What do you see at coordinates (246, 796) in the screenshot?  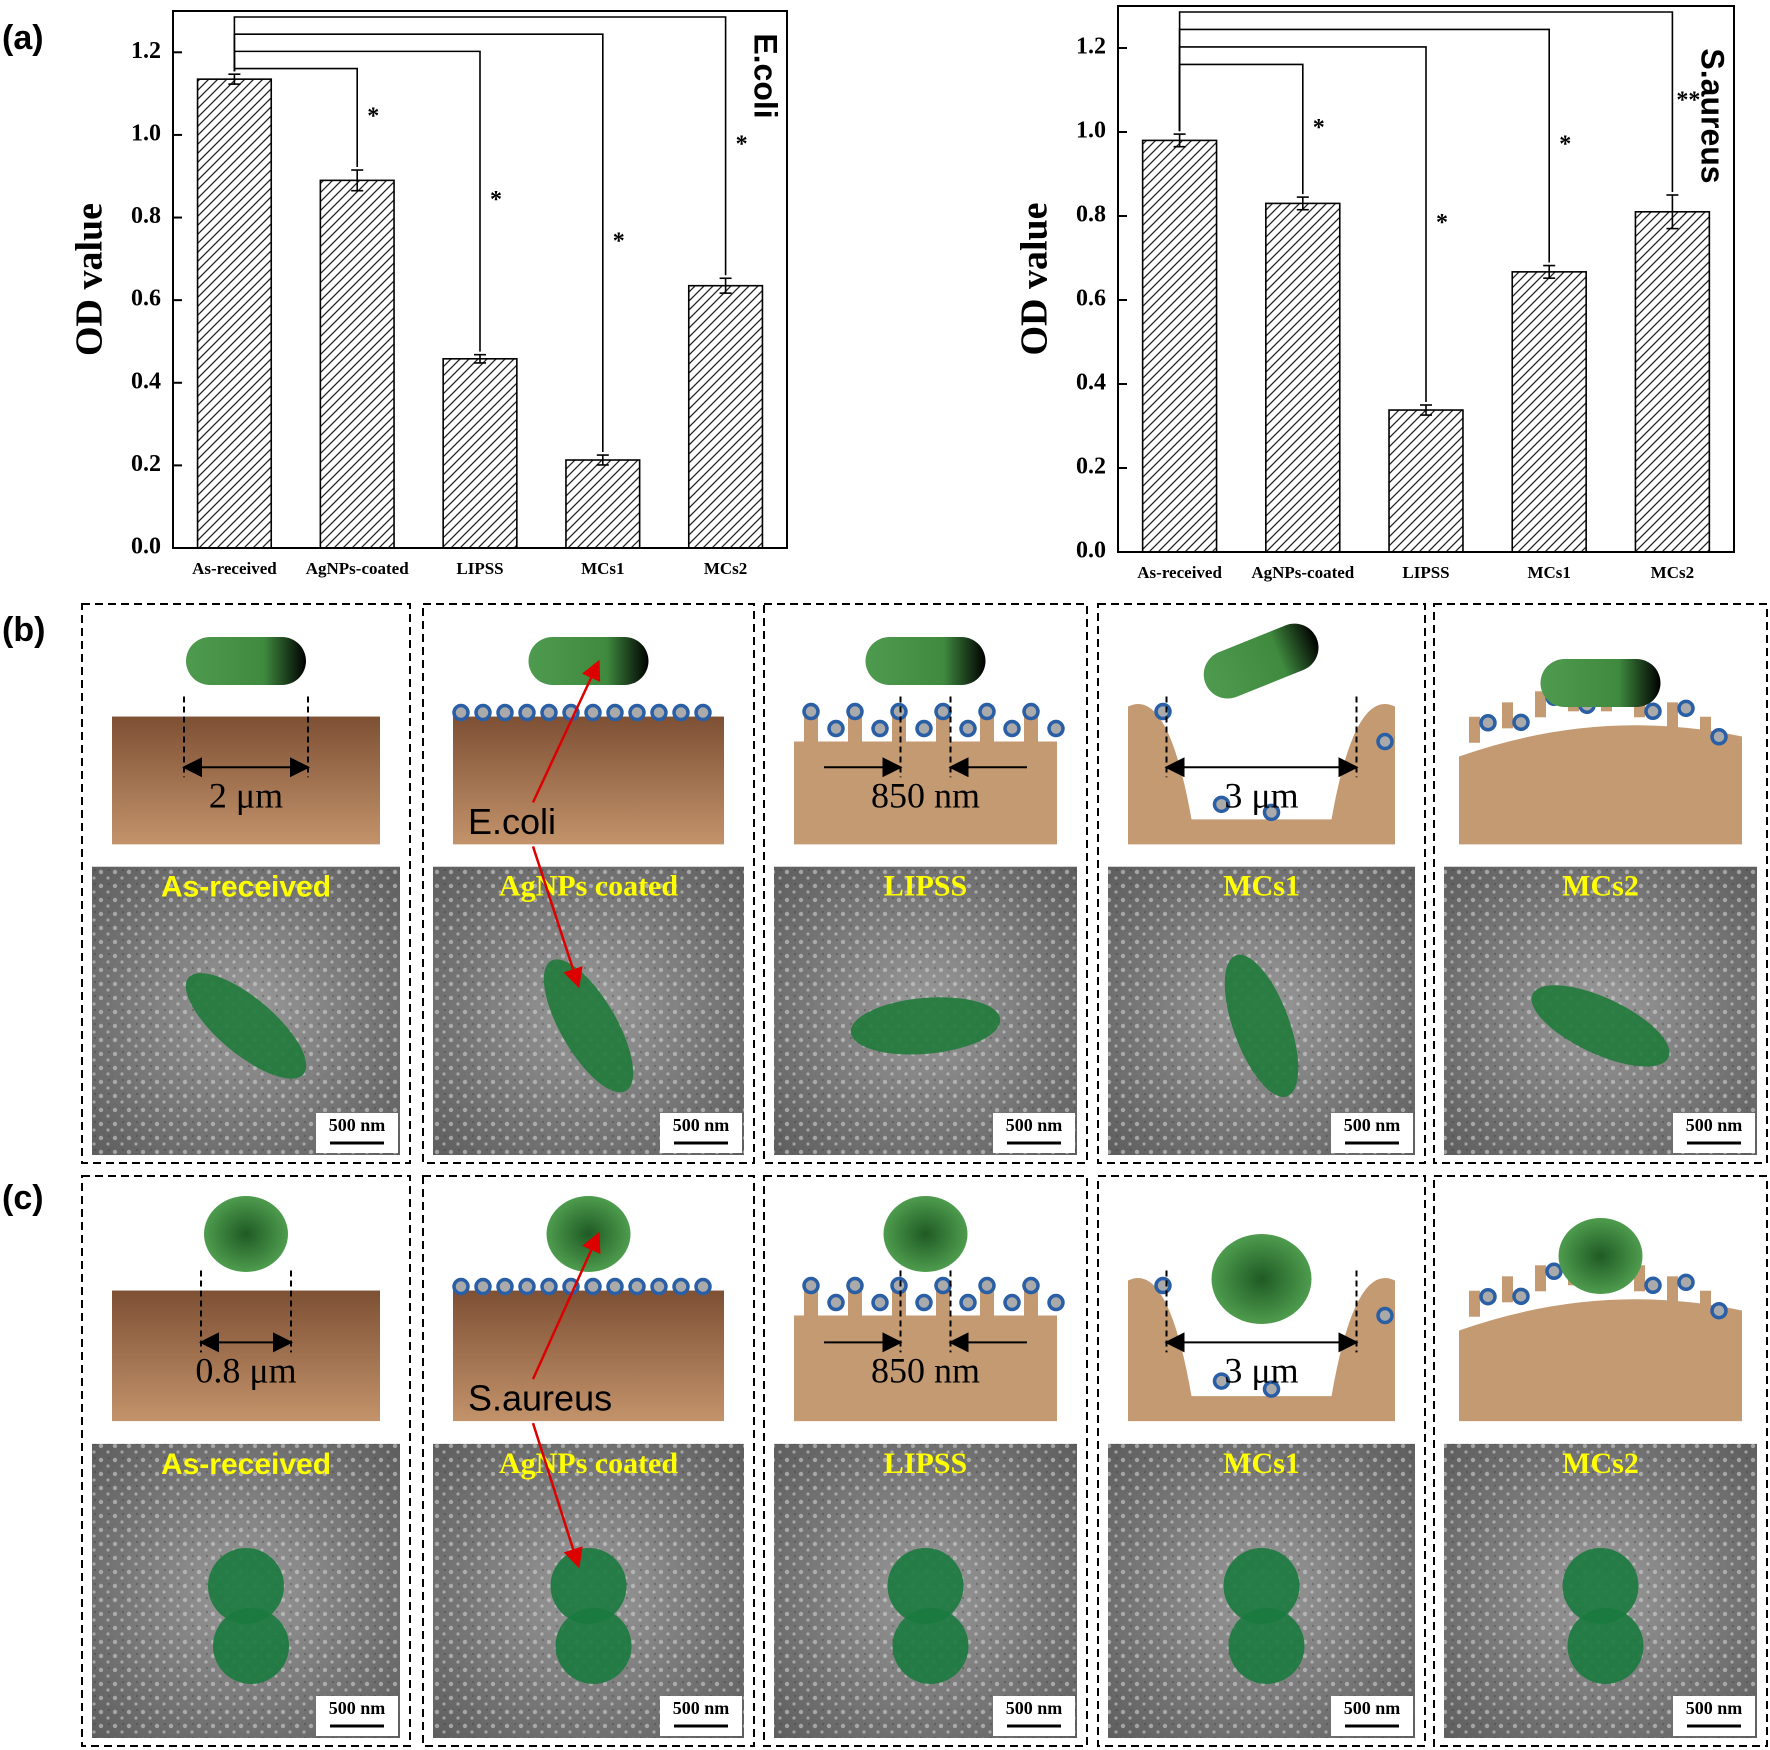 I see `dimension-label: 2 μm` at bounding box center [246, 796].